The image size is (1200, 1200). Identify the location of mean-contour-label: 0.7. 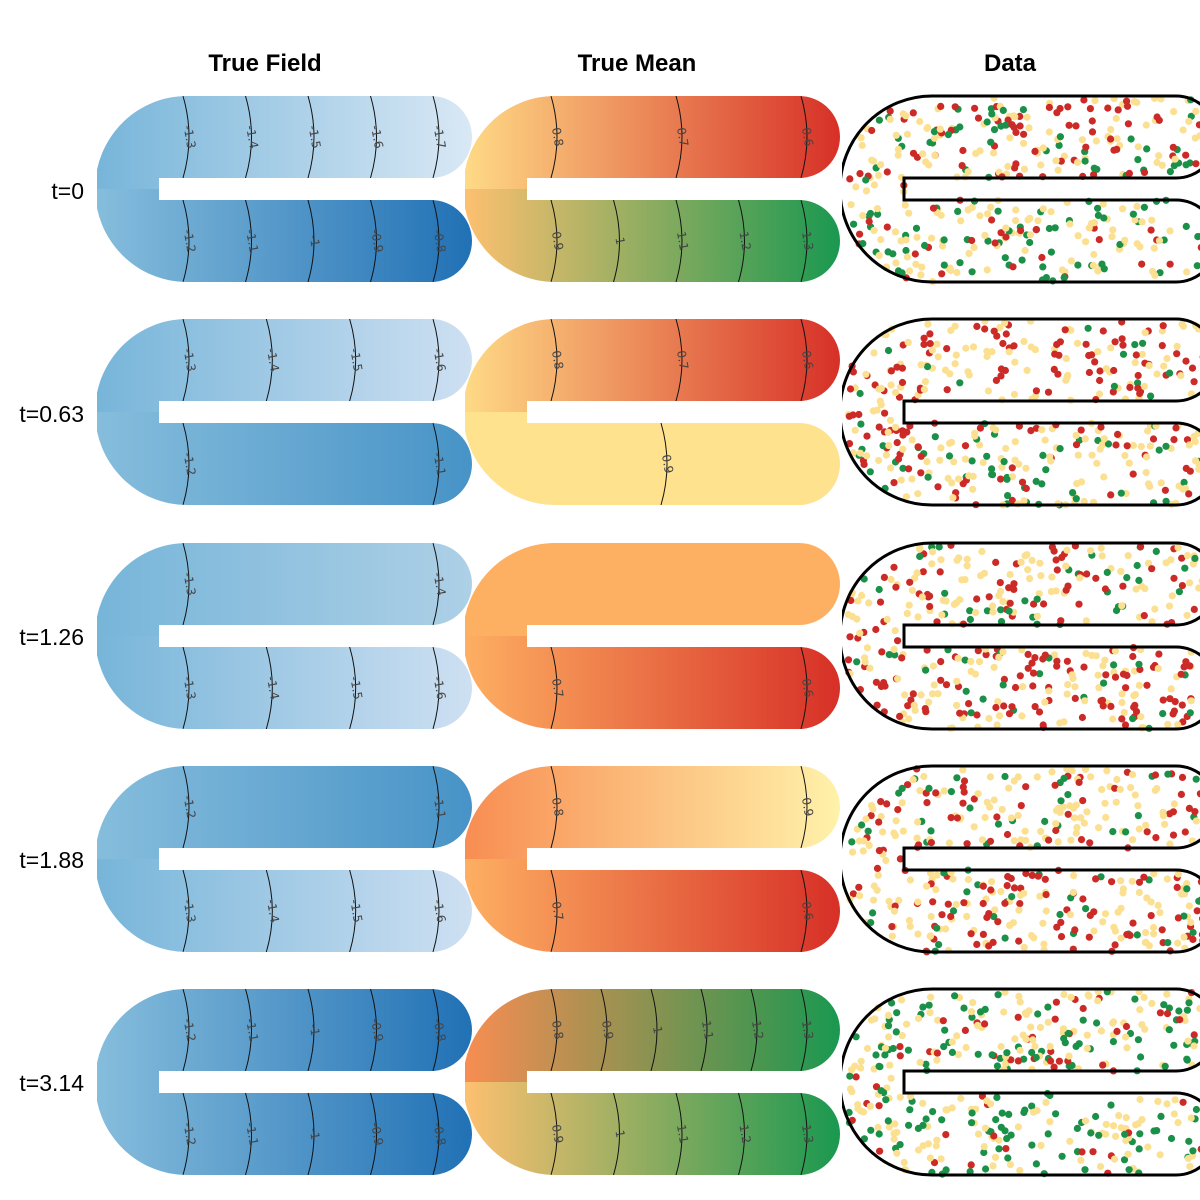
(557, 910).